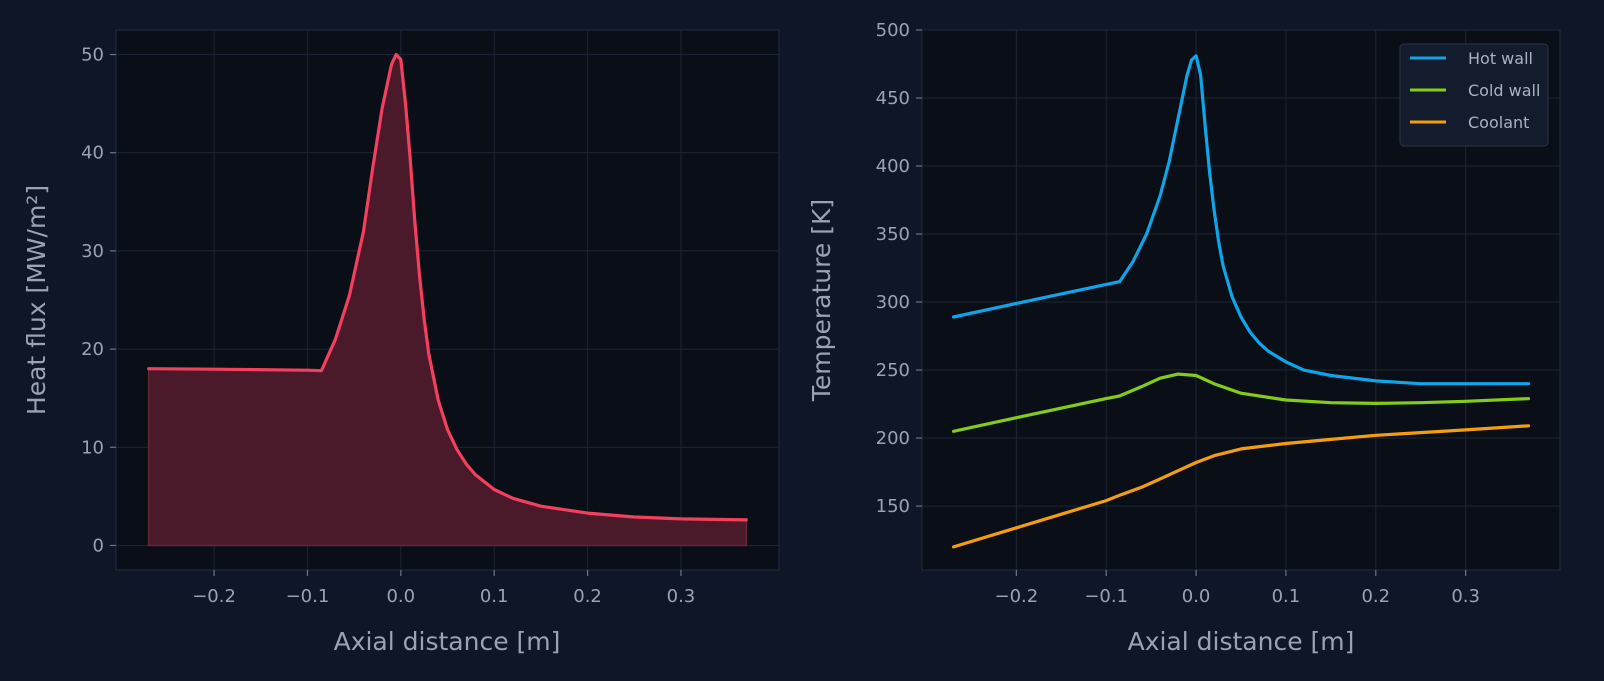  Describe the element at coordinates (92, 153) in the screenshot. I see `heat-flux-y-tick-label: 40` at that location.